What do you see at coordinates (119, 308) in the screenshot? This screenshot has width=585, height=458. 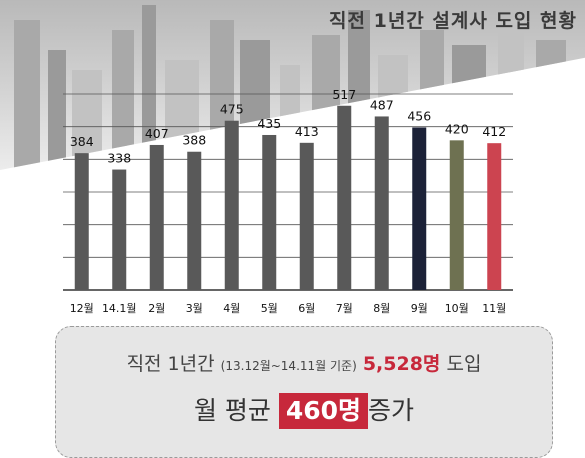 I see `x-tick-14.1월: 14.1월` at bounding box center [119, 308].